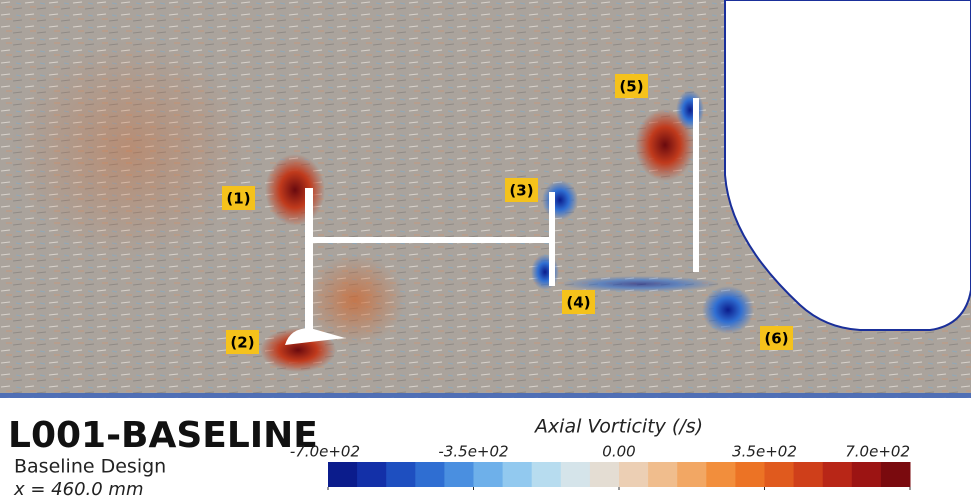  What do you see at coordinates (618, 427) in the screenshot?
I see `colorbar-title: Axial Vorticity (/s)` at bounding box center [618, 427].